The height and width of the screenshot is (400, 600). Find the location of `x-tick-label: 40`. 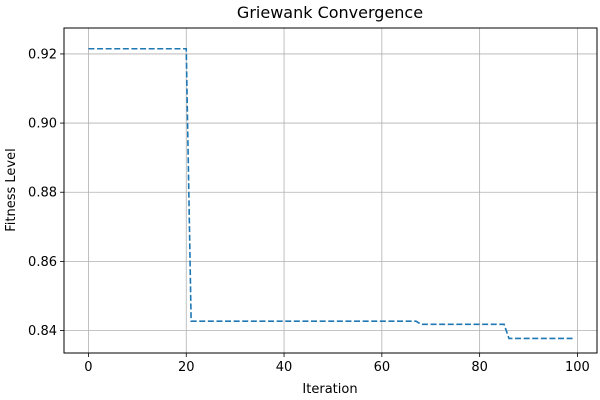

x-tick-label: 40 is located at coordinates (284, 367).